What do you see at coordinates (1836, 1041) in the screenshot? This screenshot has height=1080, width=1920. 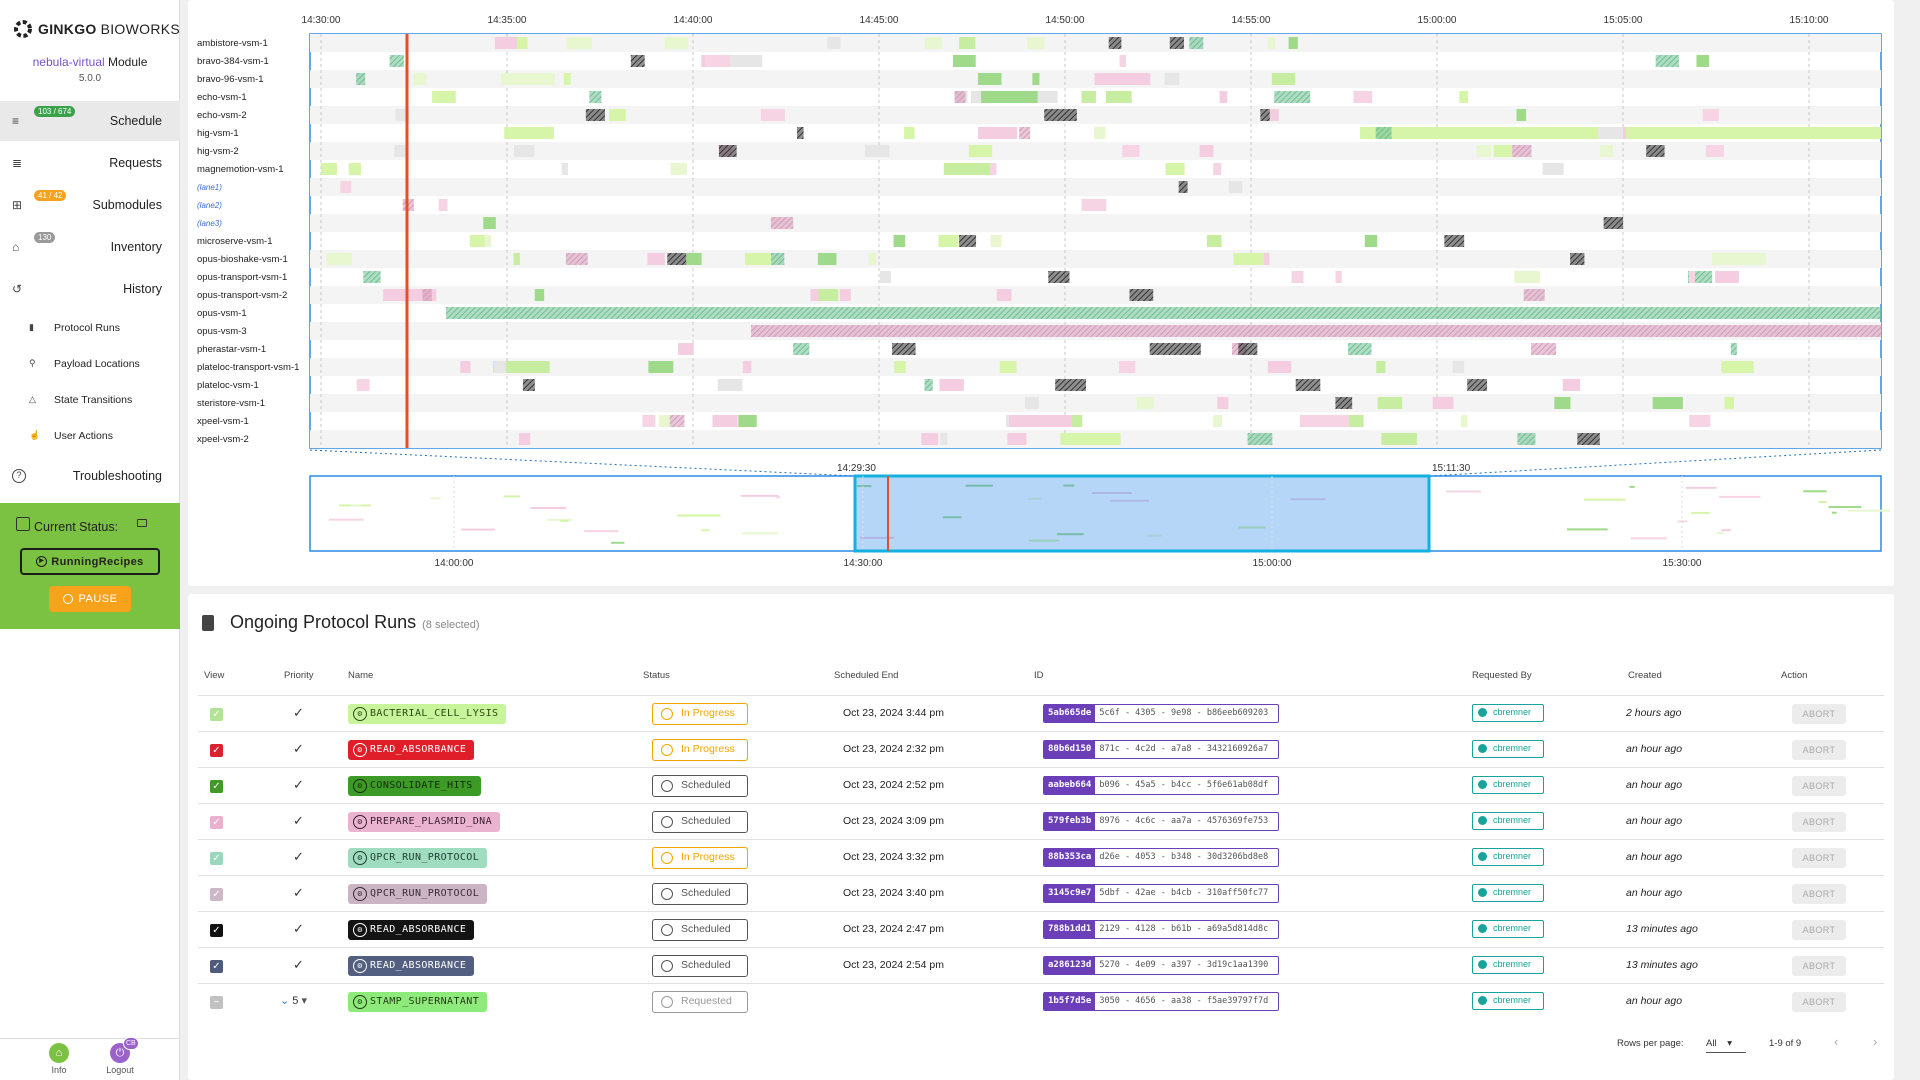 I see `prev-page-icon: ‹` at bounding box center [1836, 1041].